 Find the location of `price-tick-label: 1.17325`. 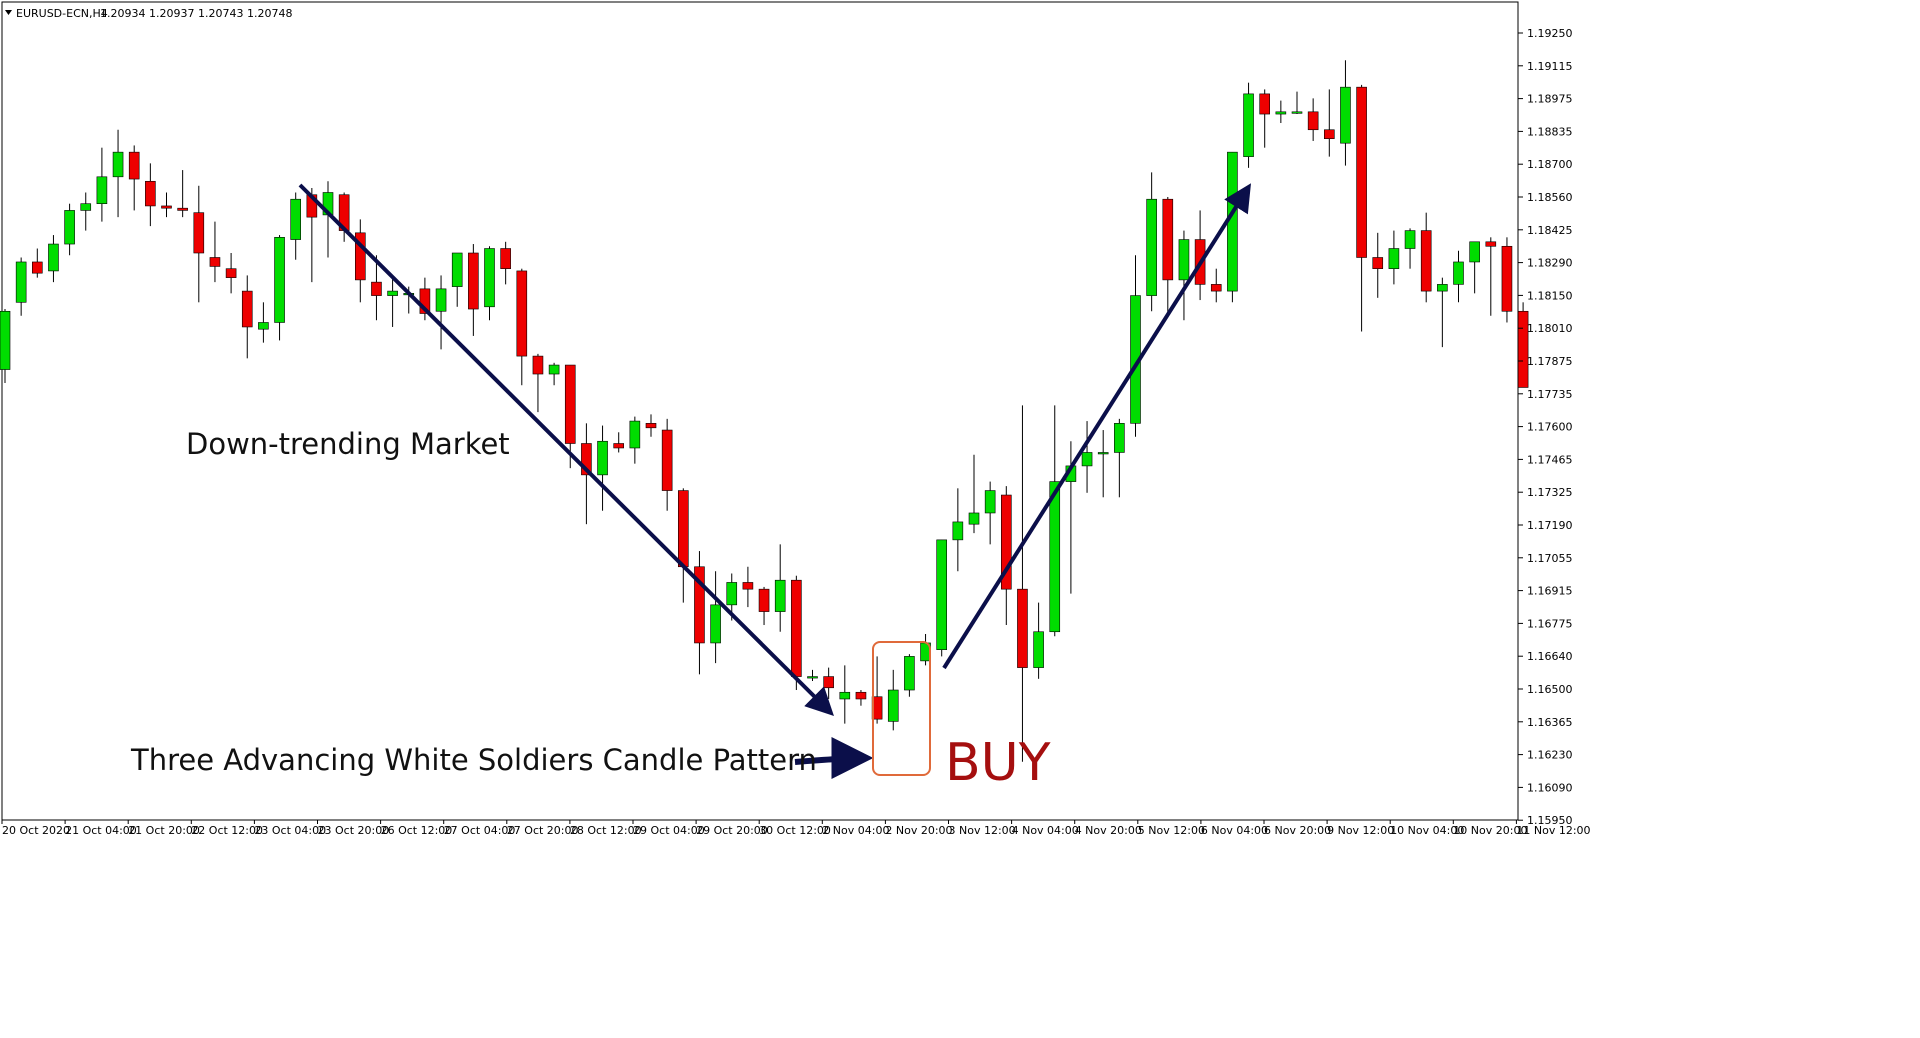

price-tick-label: 1.17325 is located at coordinates (1550, 492).